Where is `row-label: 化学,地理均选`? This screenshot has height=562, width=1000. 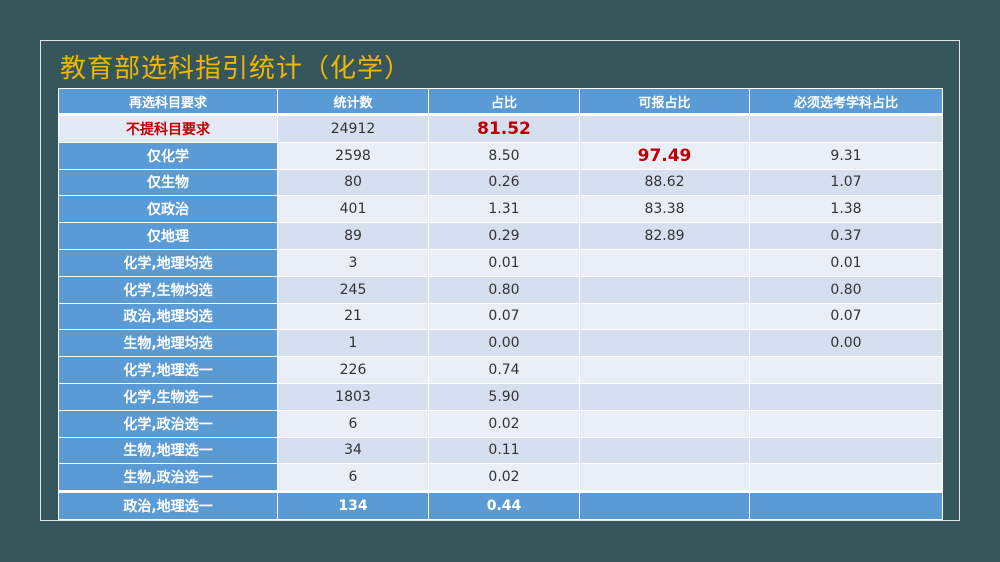 row-label: 化学,地理均选 is located at coordinates (168, 262).